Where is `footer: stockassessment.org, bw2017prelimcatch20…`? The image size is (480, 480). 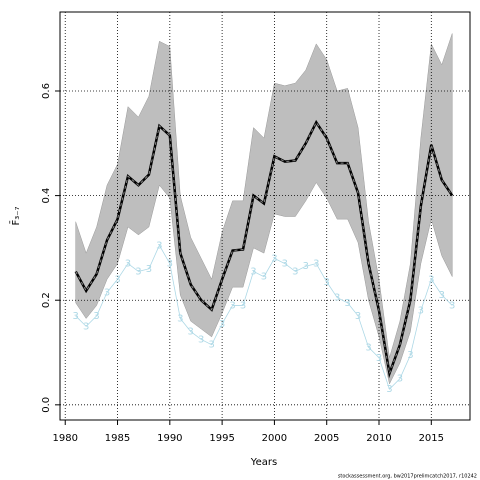 footer: stockassessment.org, bw2017prelimcatch20… is located at coordinates (407, 477).